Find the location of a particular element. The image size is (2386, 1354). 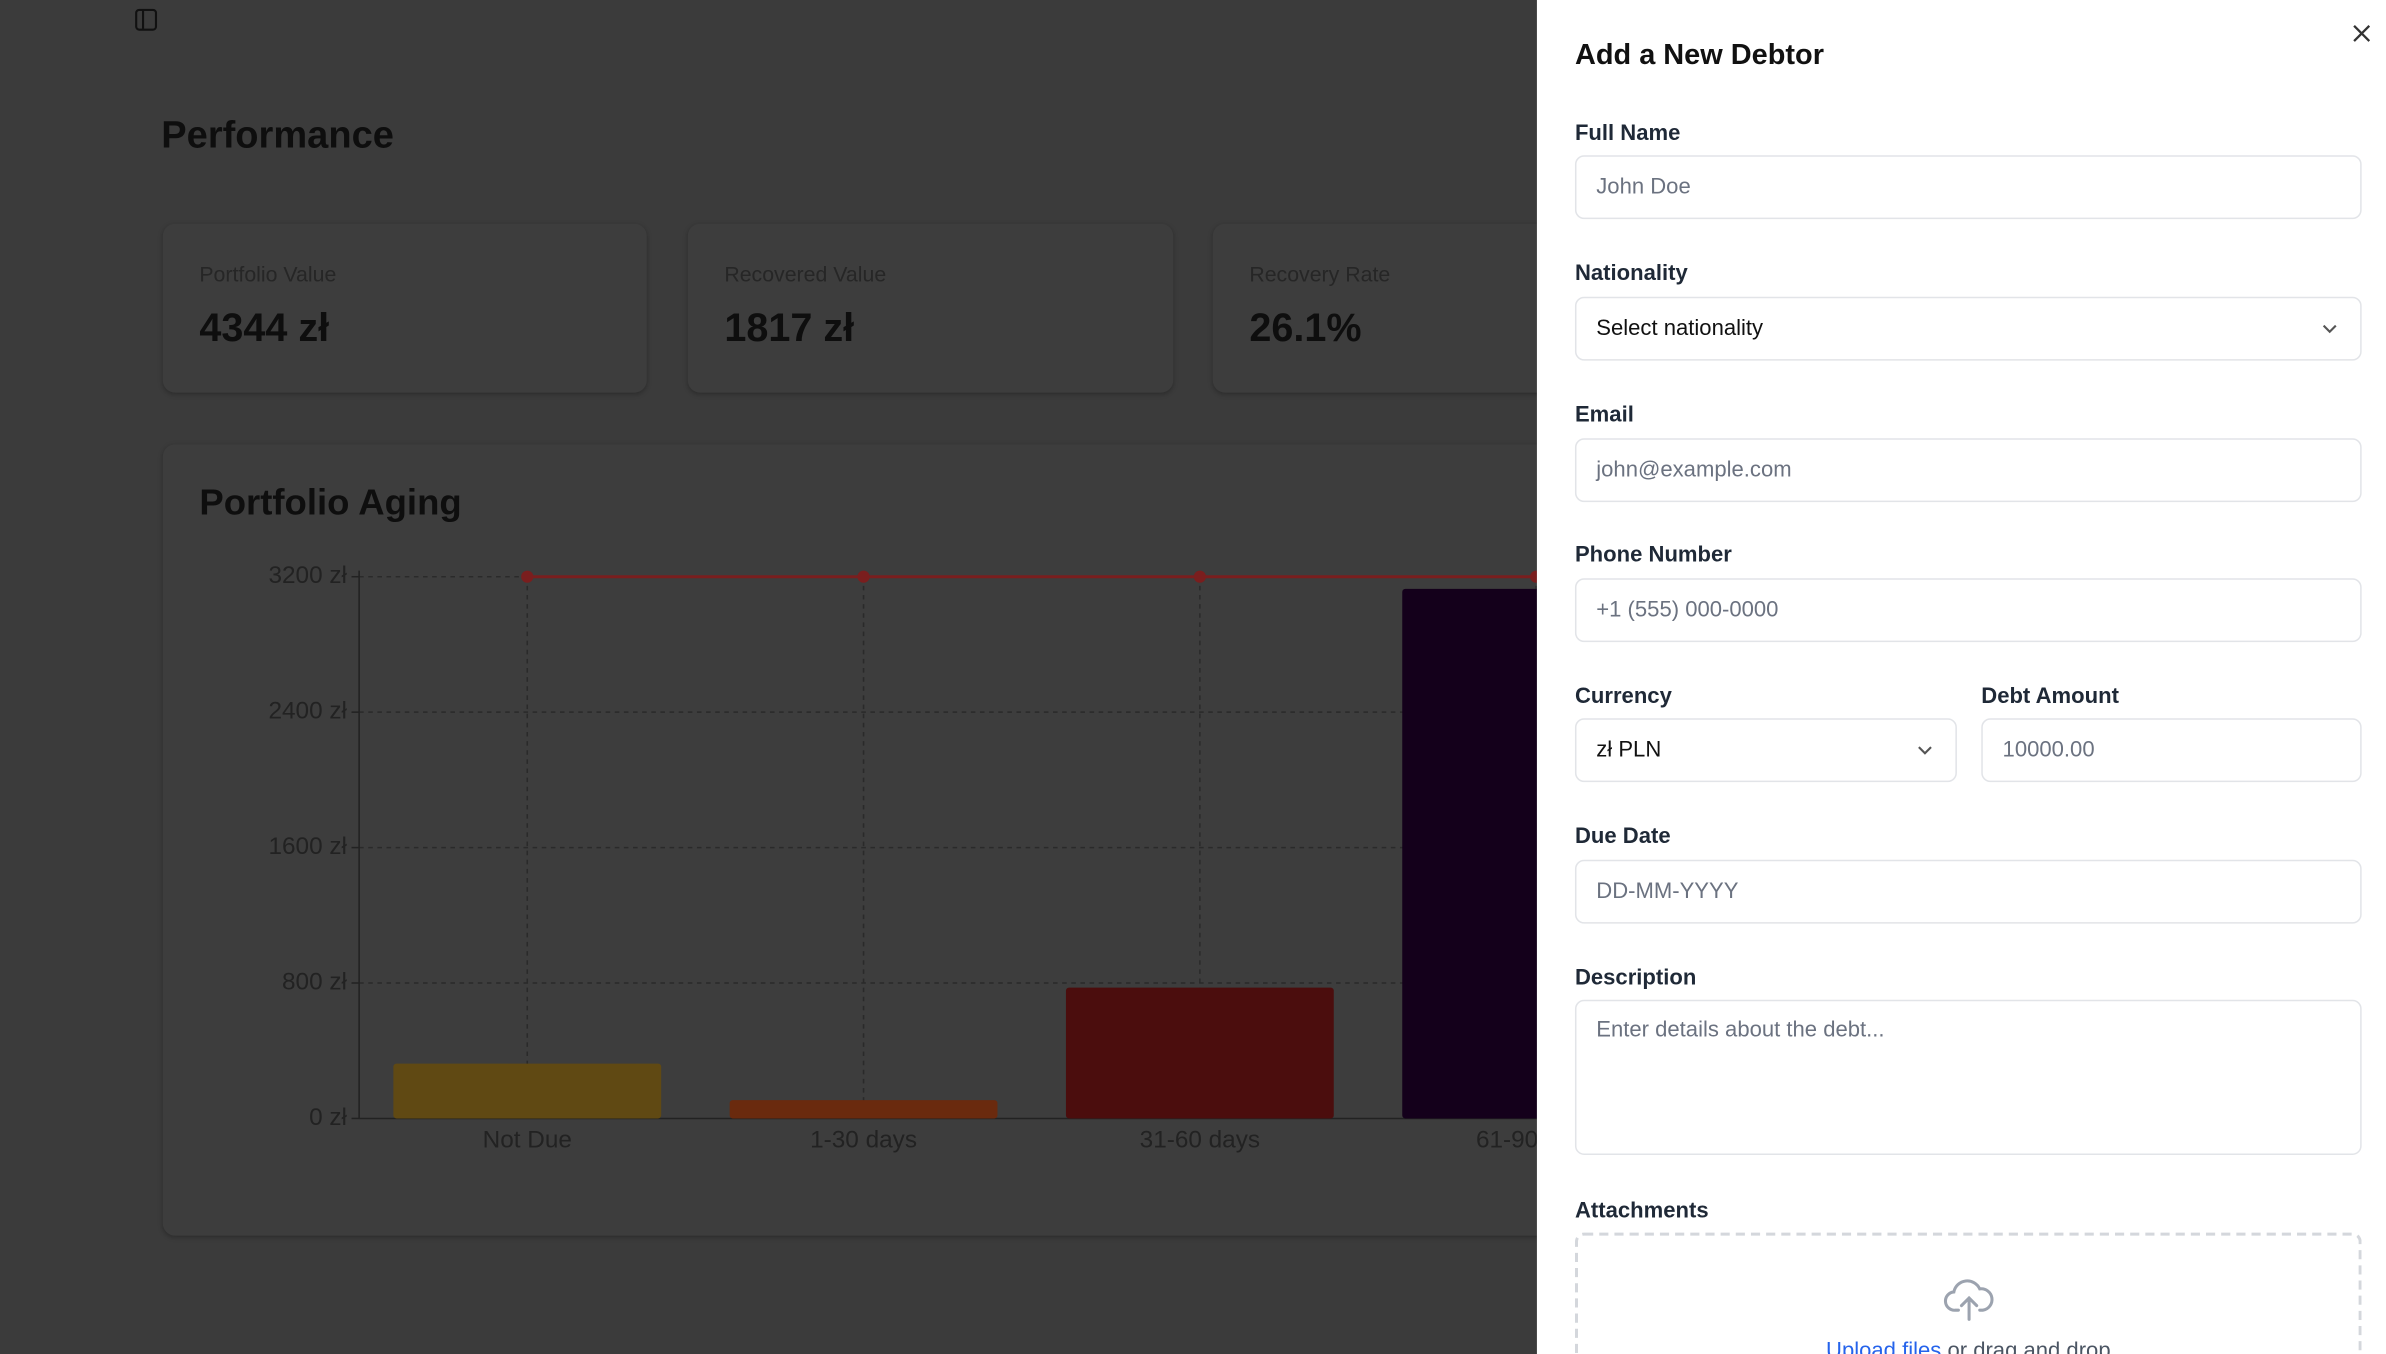

field-label: Full Name is located at coordinates (1627, 134).